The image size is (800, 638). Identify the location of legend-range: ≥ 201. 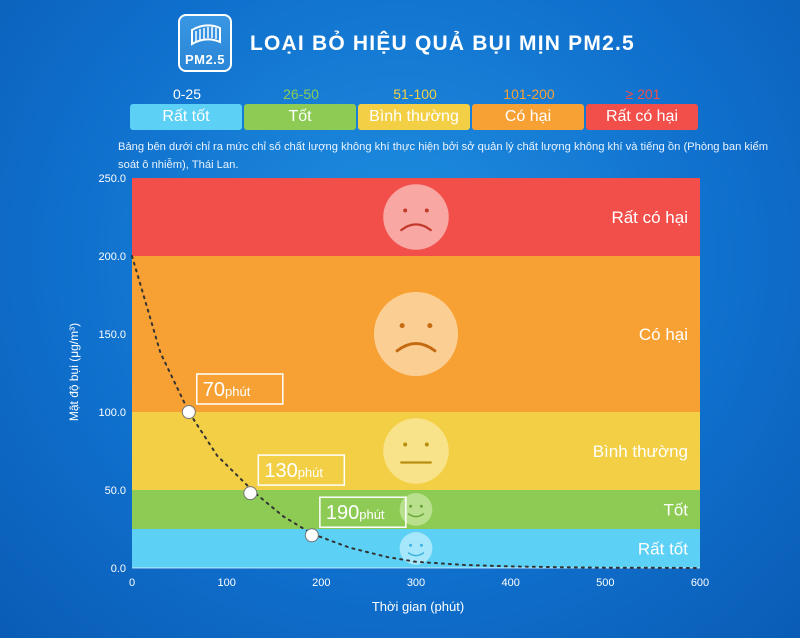
(643, 94).